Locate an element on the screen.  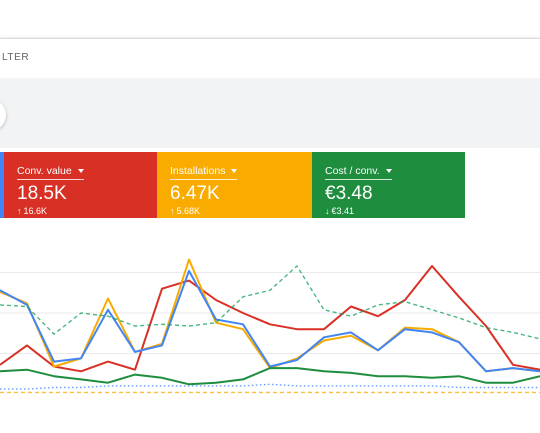
metric-delta: ↓ €3.41 is located at coordinates (339, 211).